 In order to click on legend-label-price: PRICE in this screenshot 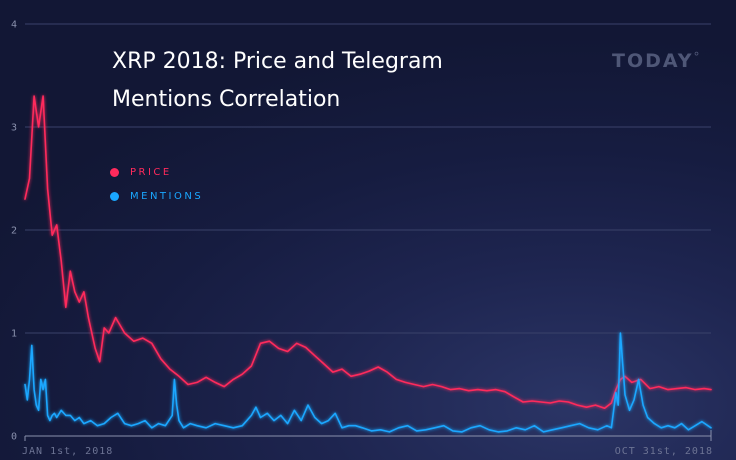, I will do `click(151, 172)`.